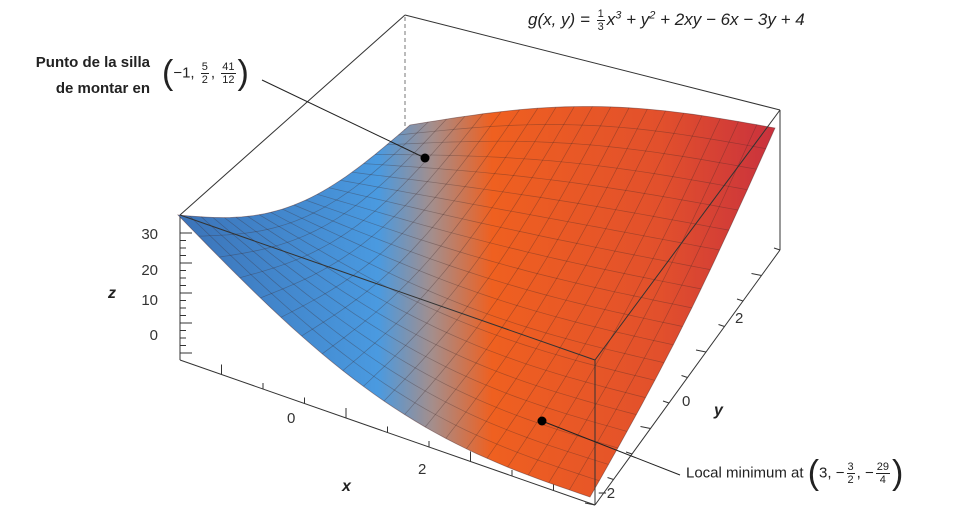 This screenshot has width=955, height=510. What do you see at coordinates (81, 76) in the screenshot?
I see `saddle-label: Punto de la silla de montar en` at bounding box center [81, 76].